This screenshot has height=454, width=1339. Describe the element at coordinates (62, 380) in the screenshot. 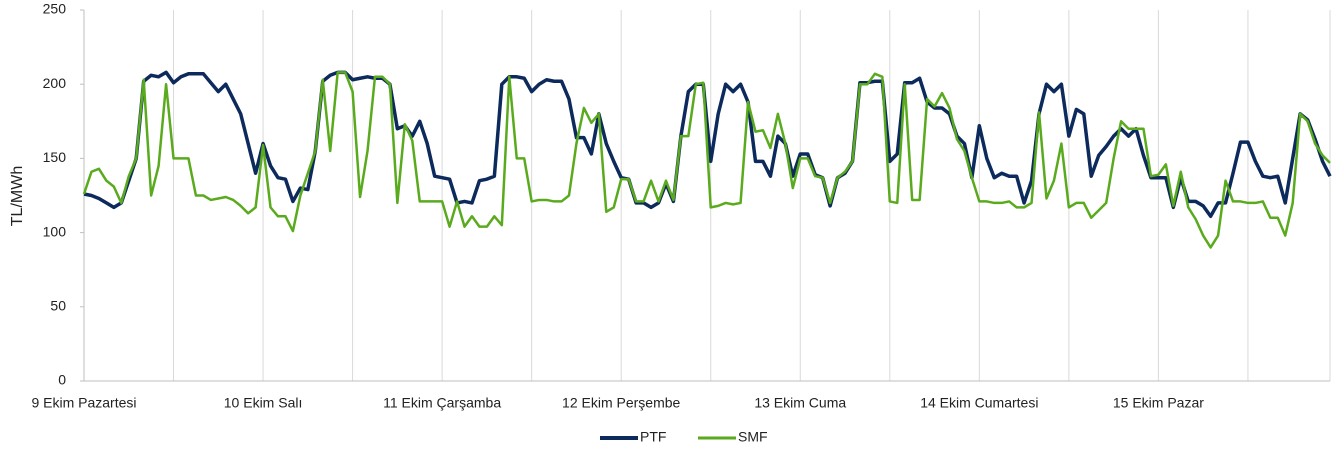

I see `y-tick-label: 0` at that location.